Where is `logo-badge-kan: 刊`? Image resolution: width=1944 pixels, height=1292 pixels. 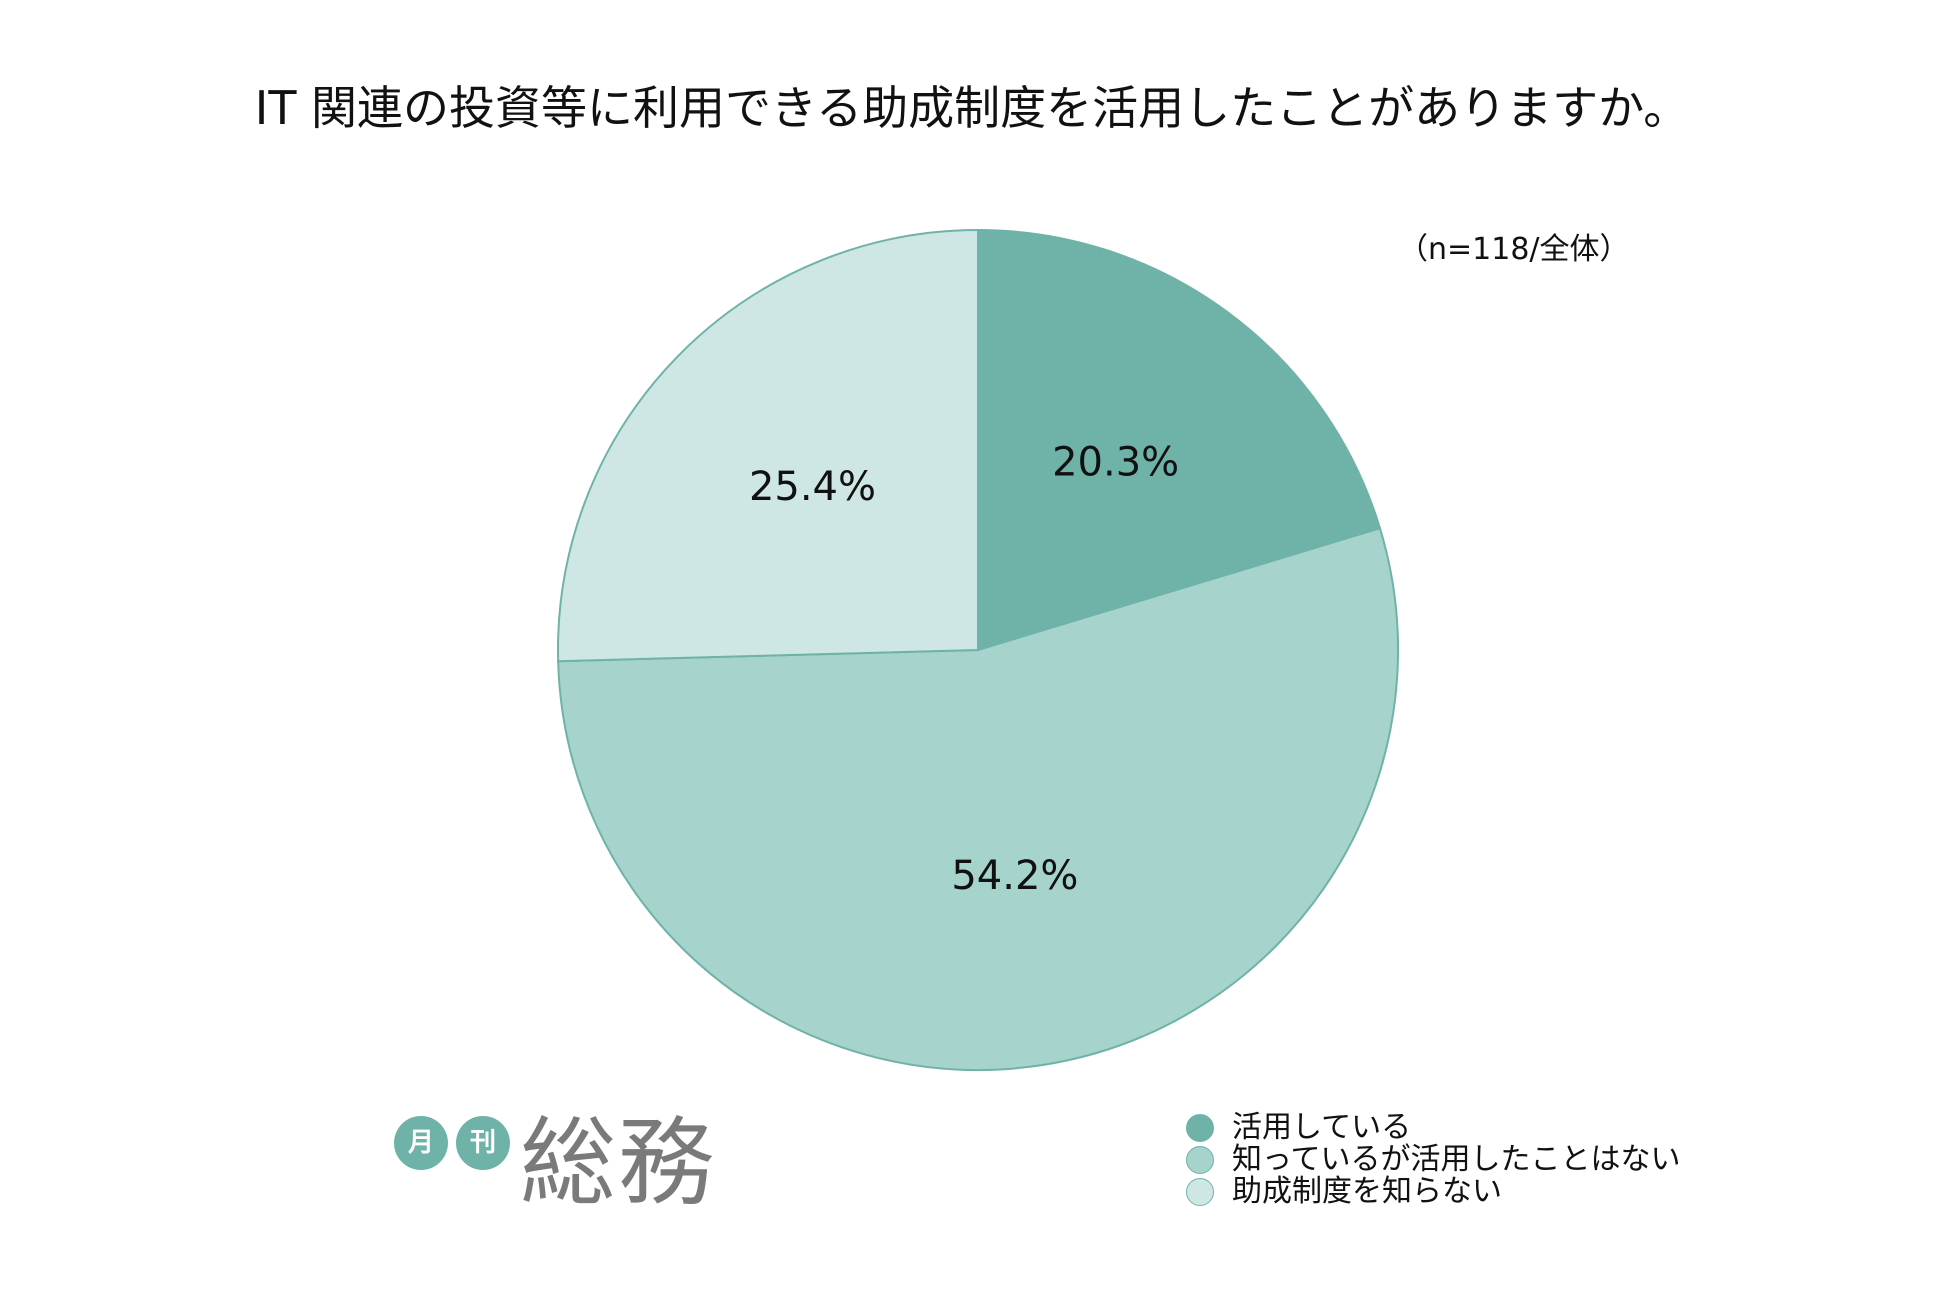 logo-badge-kan: 刊 is located at coordinates (483, 1143).